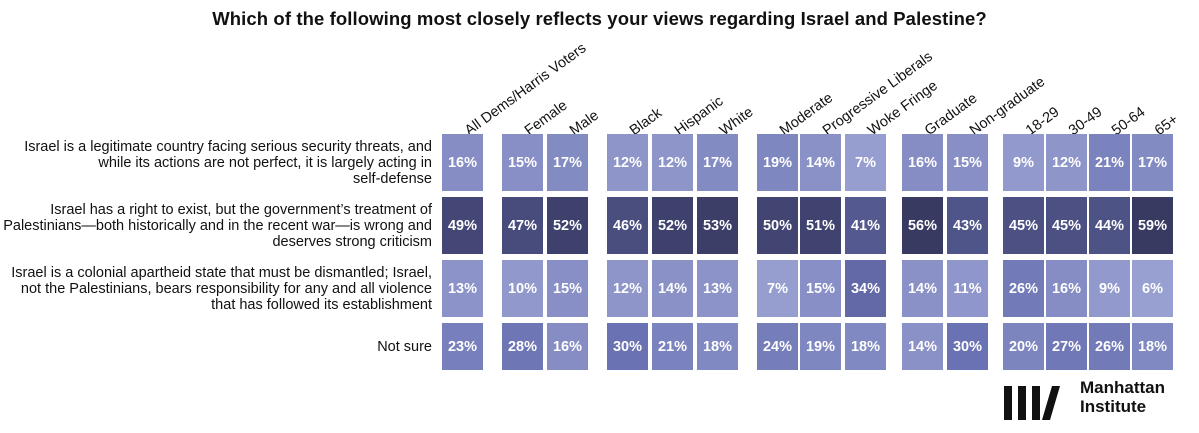 Image resolution: width=1199 pixels, height=433 pixels. What do you see at coordinates (820, 225) in the screenshot?
I see `heatmap-cell: 51%` at bounding box center [820, 225].